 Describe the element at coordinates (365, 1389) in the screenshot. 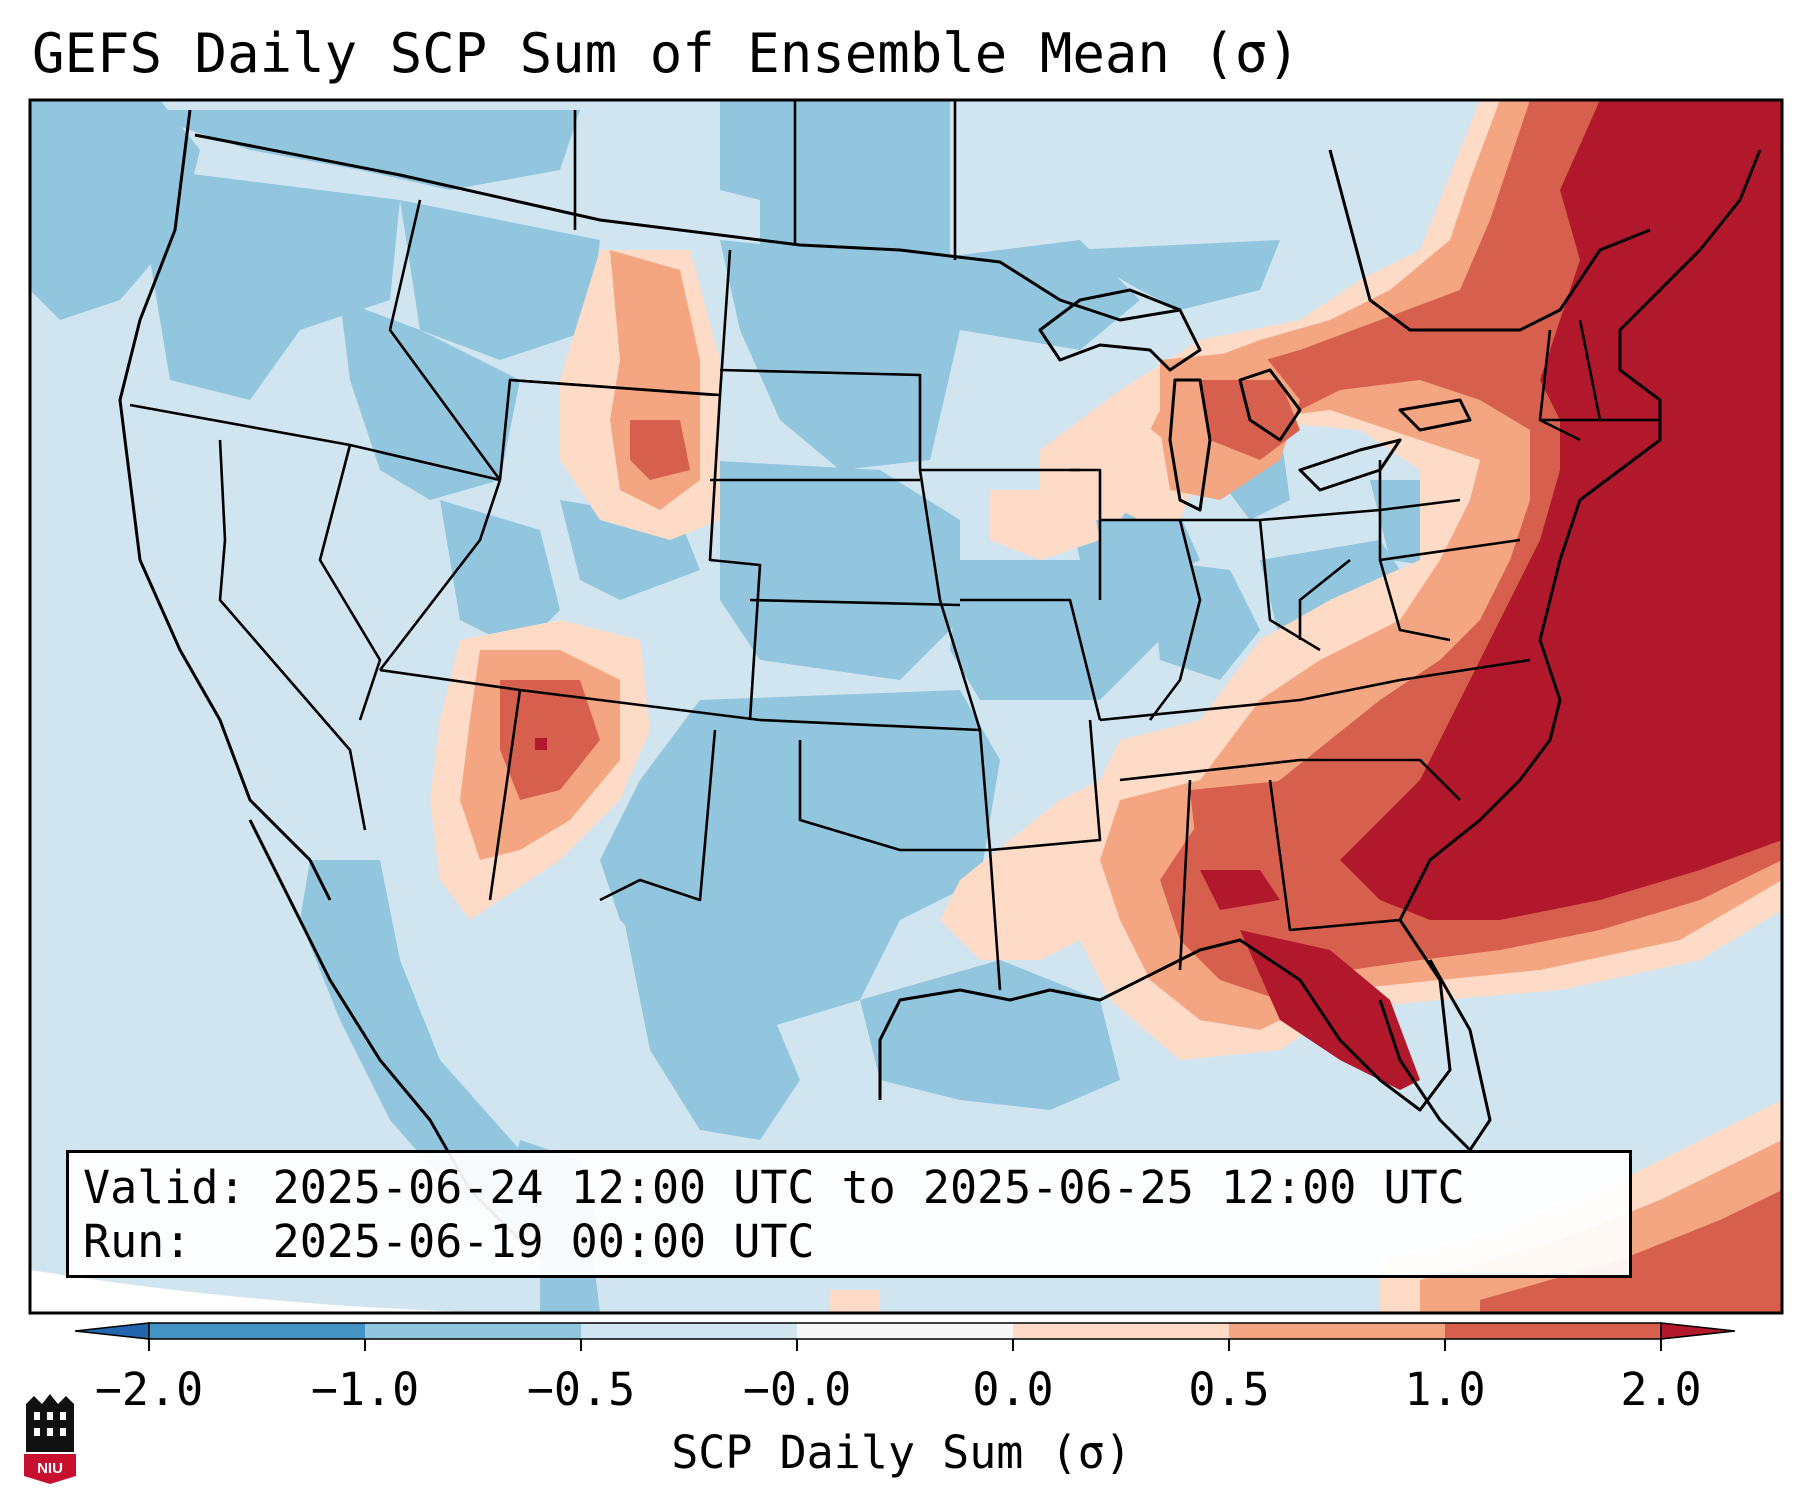

I see `colorbar-tick-label: −1.0` at that location.